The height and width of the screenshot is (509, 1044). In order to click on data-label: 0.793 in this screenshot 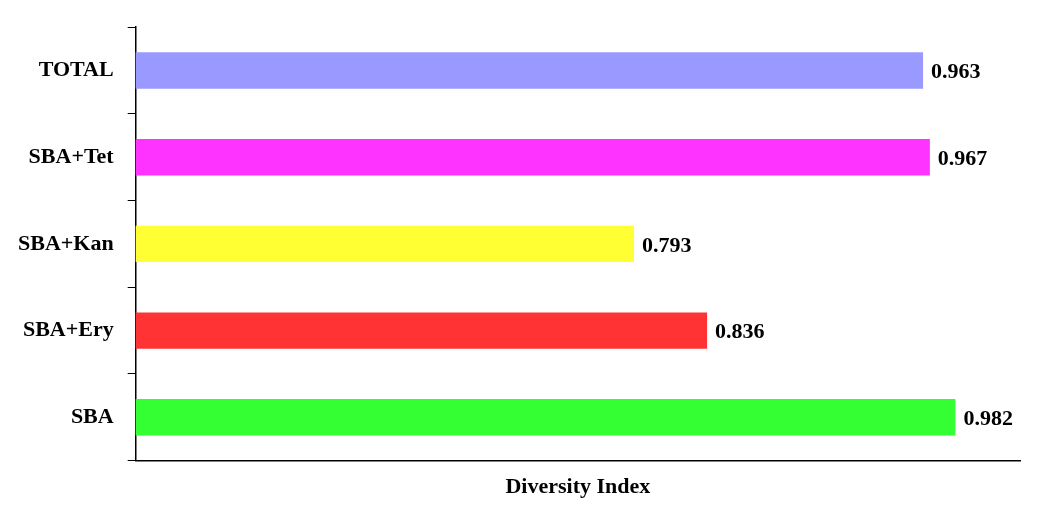, I will do `click(666, 244)`.